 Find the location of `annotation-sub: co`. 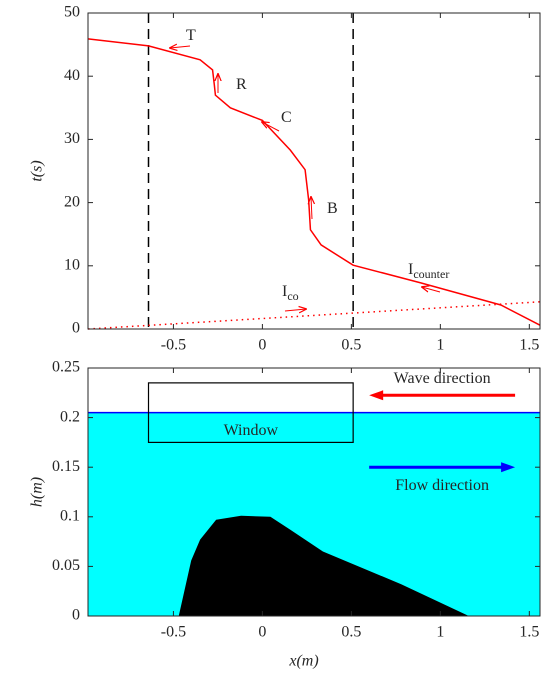

annotation-sub: co is located at coordinates (292, 296).